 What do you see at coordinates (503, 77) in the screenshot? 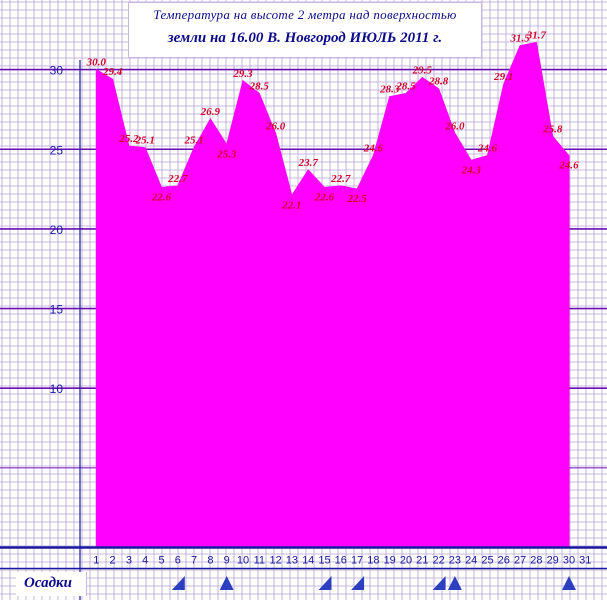
I see `data-label: 29.1` at bounding box center [503, 77].